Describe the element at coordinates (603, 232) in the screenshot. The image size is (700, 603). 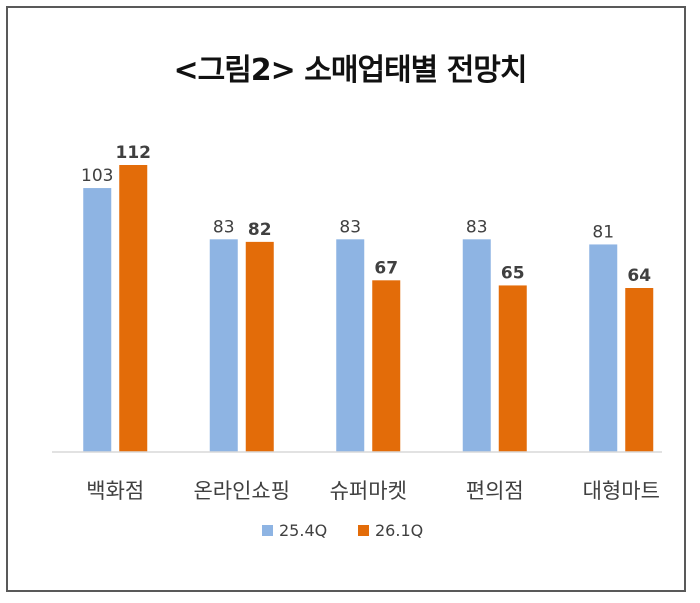
I see `data-label: 81` at that location.